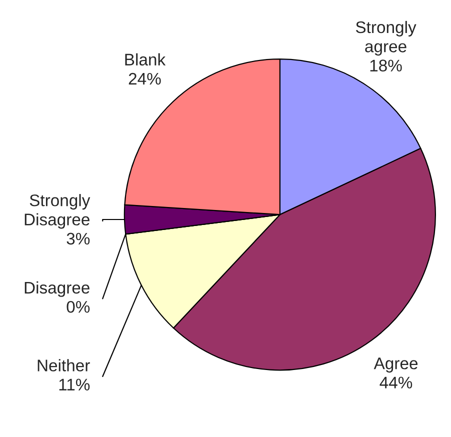 This screenshot has width=451, height=437. What do you see at coordinates (386, 38) in the screenshot?
I see `slice-label: Strongly agree` at bounding box center [386, 38].